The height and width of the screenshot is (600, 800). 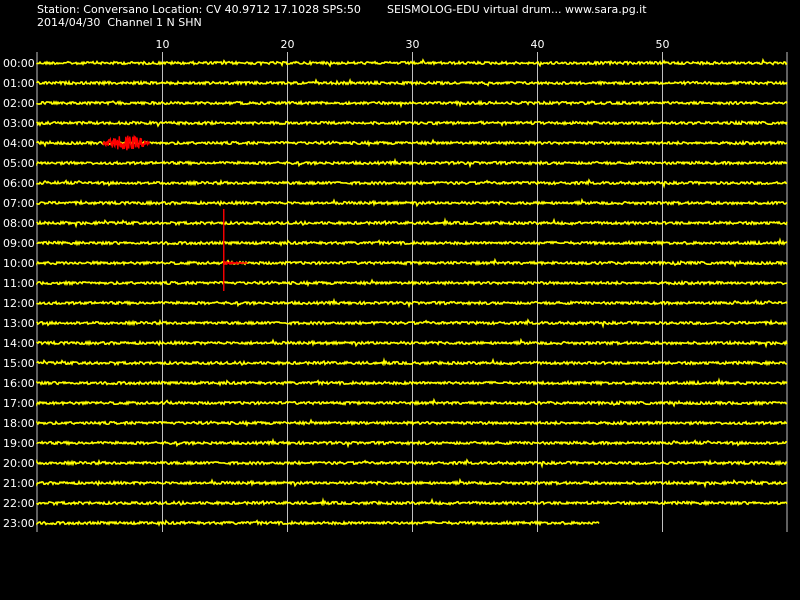 I want to click on events, so click(x=175, y=212).